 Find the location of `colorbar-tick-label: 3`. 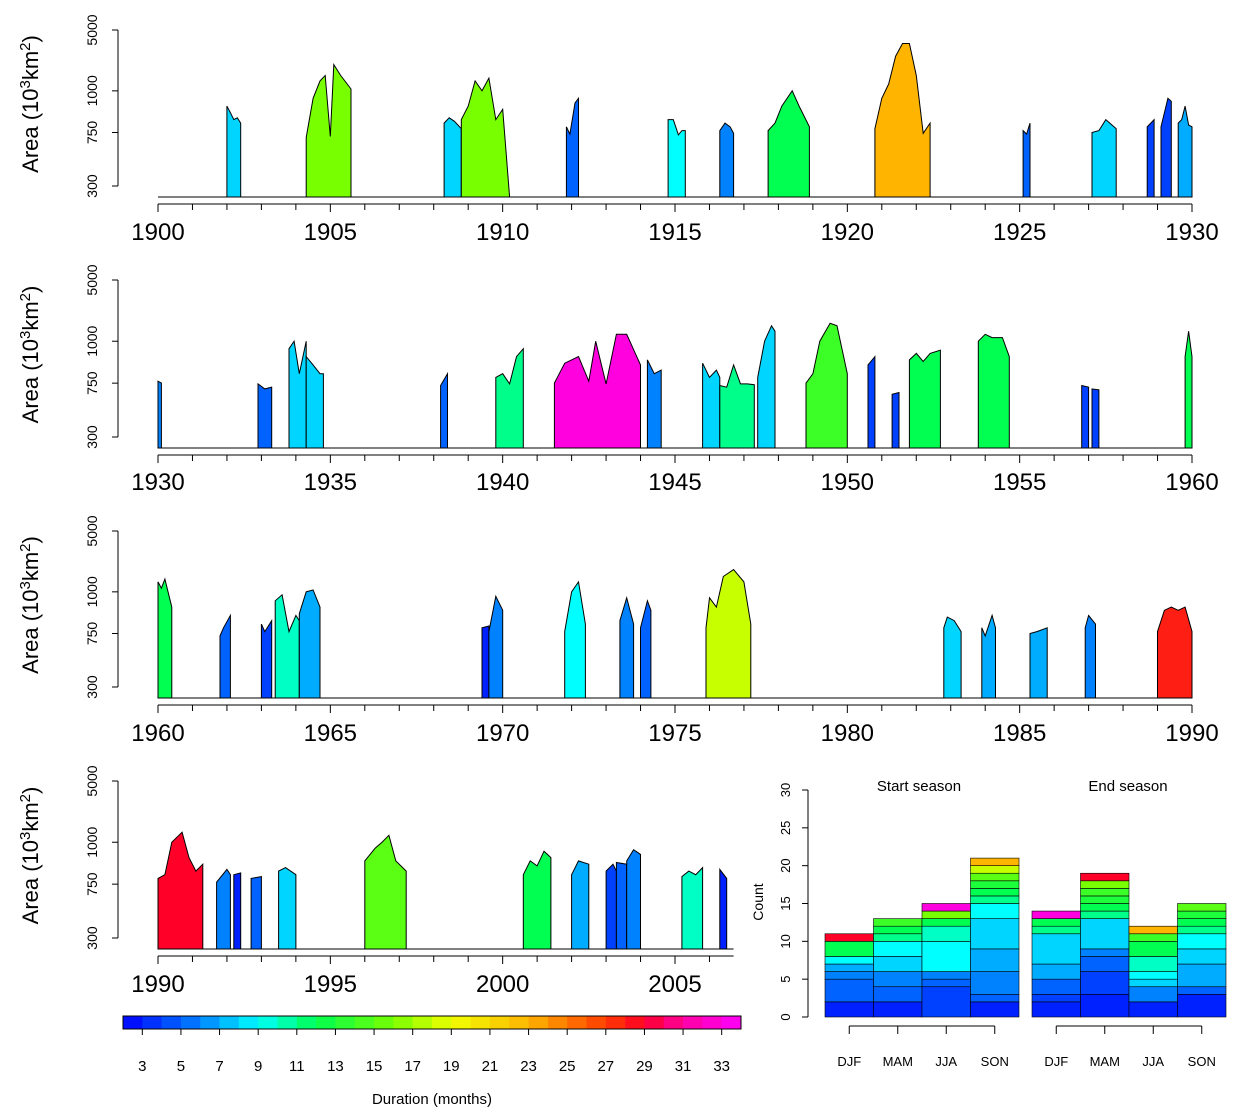

colorbar-tick-label: 3 is located at coordinates (142, 1066).